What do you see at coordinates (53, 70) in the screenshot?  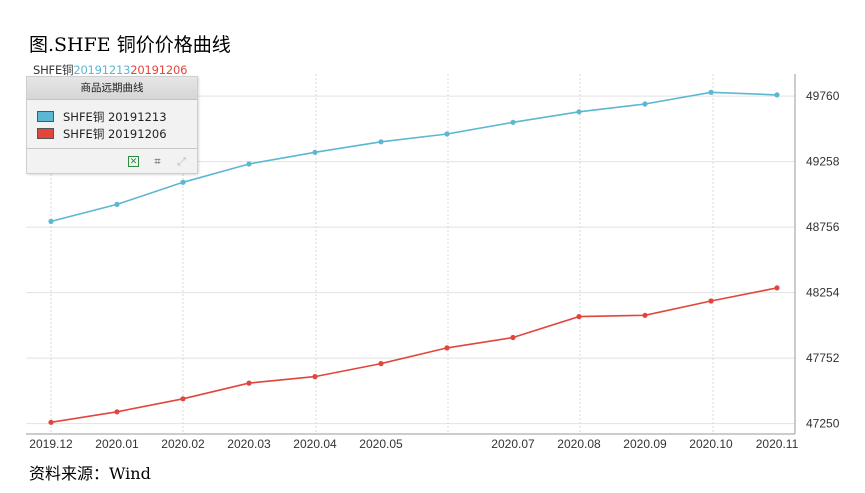 I see `series-header-prefix: SHFE铜` at bounding box center [53, 70].